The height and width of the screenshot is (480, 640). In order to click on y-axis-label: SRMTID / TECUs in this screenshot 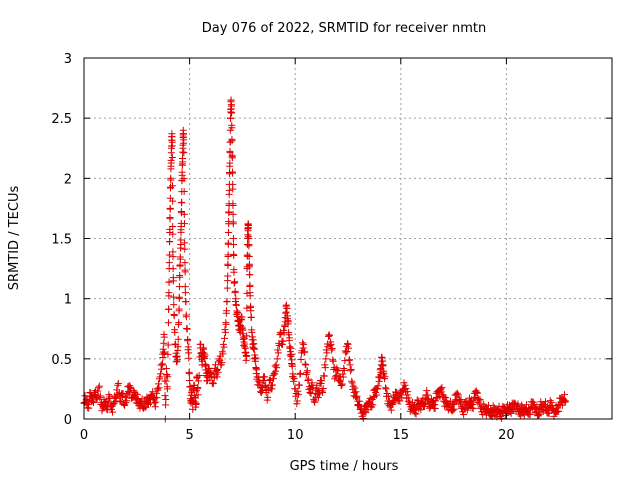, I will do `click(14, 238)`.